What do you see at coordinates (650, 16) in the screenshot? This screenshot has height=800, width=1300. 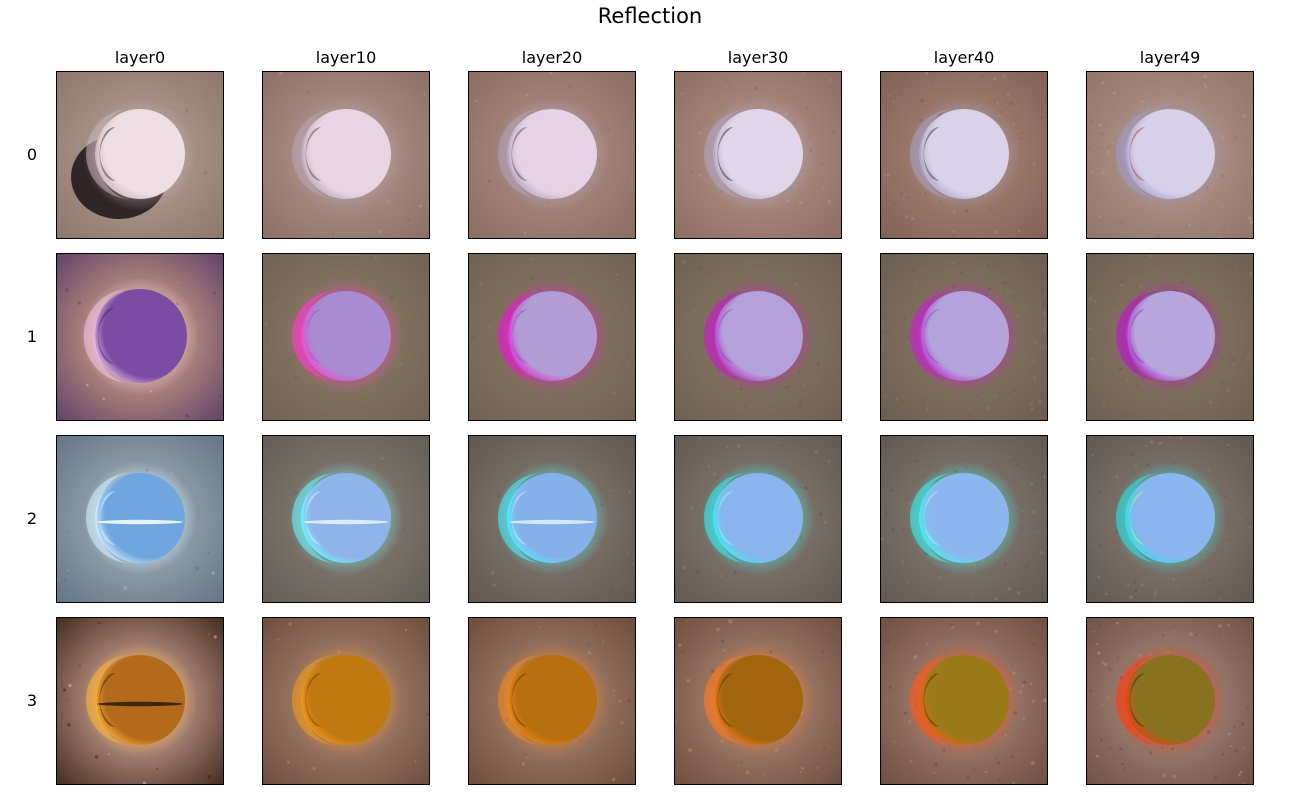 I see `figure-title: Reflection` at bounding box center [650, 16].